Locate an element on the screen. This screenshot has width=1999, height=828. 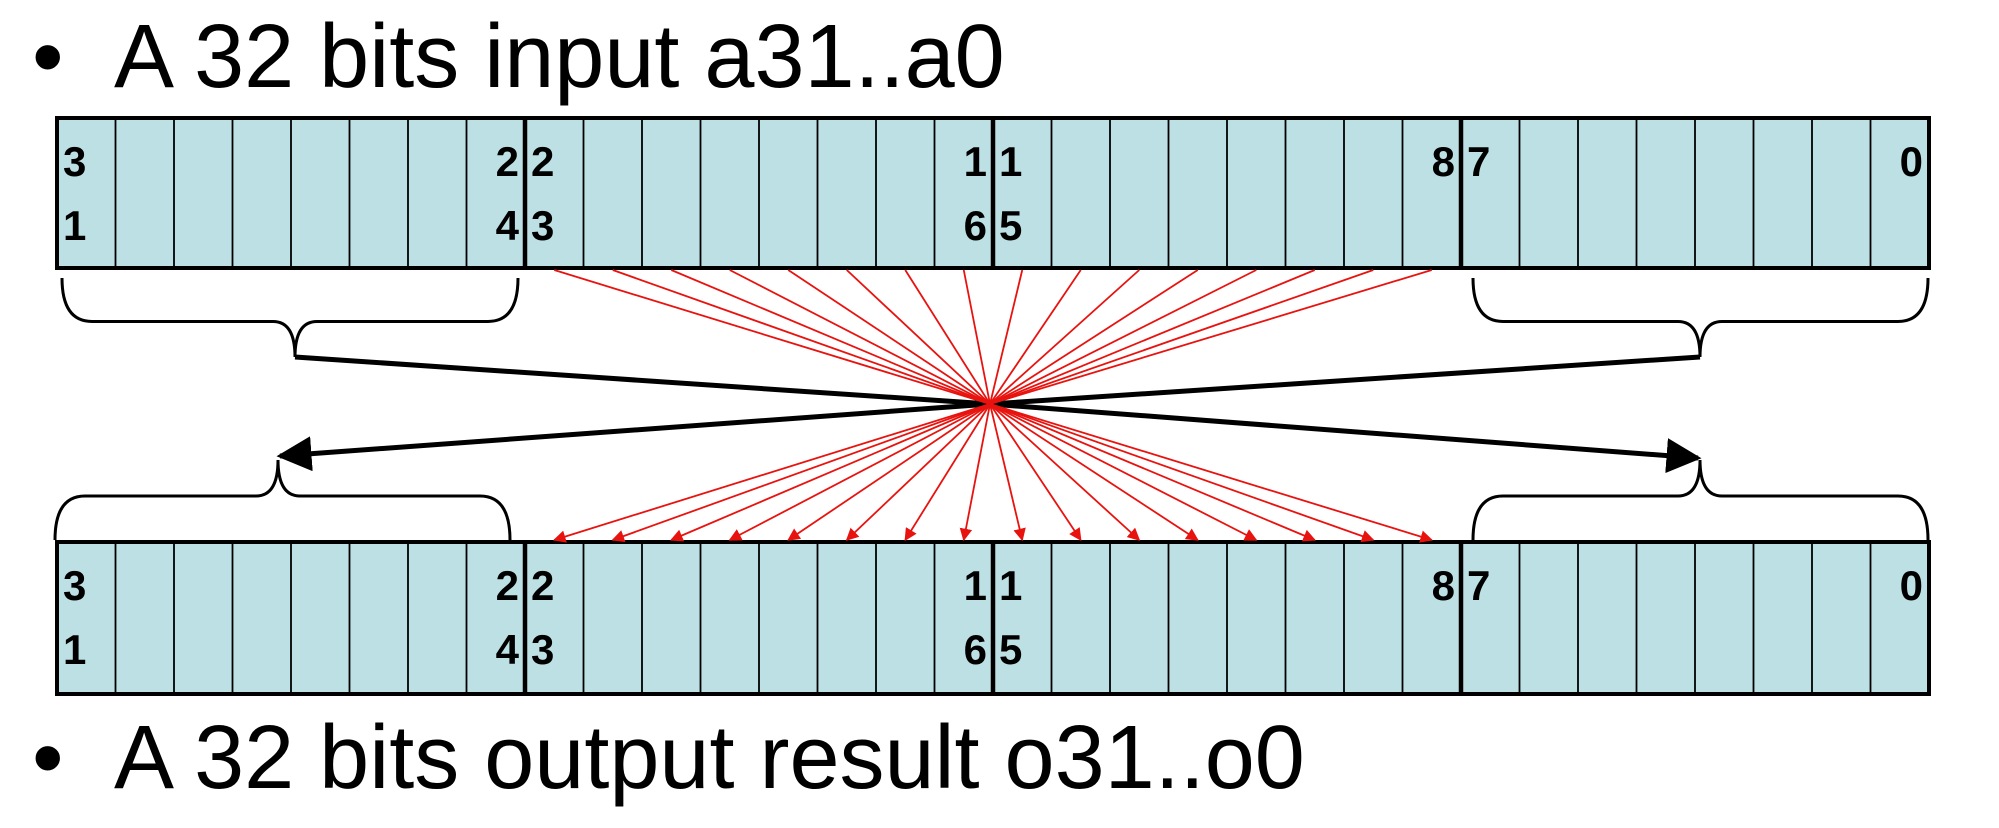
output-label-b0-0: 0 is located at coordinates (1911, 585).